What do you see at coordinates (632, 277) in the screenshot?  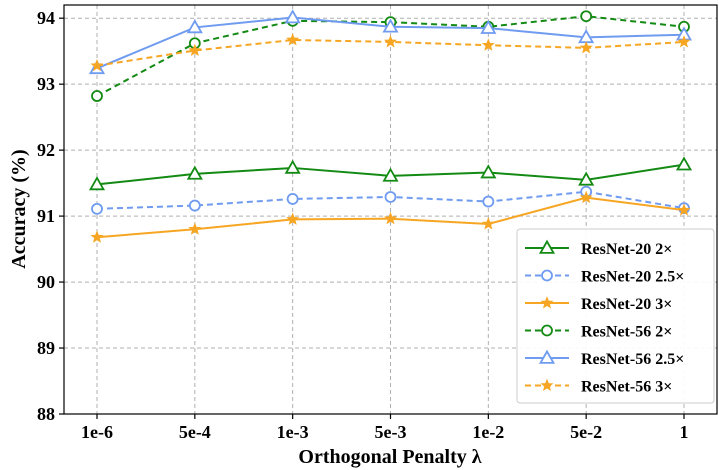 I see `legend-label: ResNet-20 2.5×` at bounding box center [632, 277].